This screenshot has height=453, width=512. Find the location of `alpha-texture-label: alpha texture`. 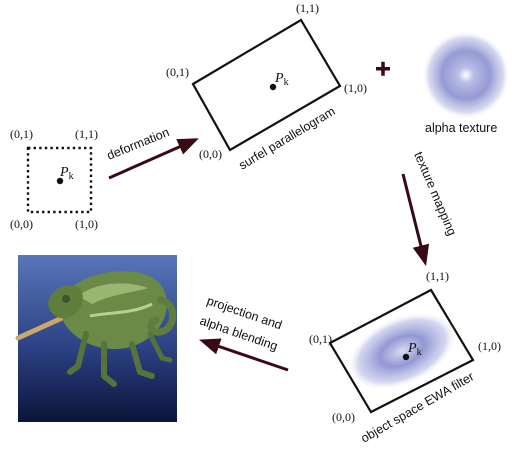

alpha-texture-label: alpha texture is located at coordinates (461, 128).